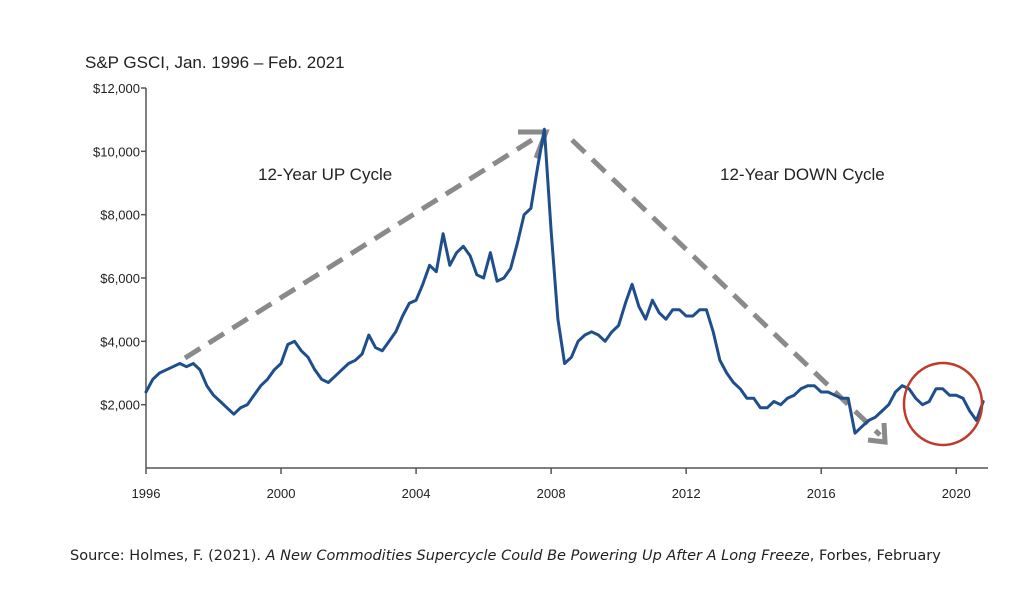  Describe the element at coordinates (325, 174) in the screenshot. I see `up-cycle-label: 12-Year UP Cycle` at that location.